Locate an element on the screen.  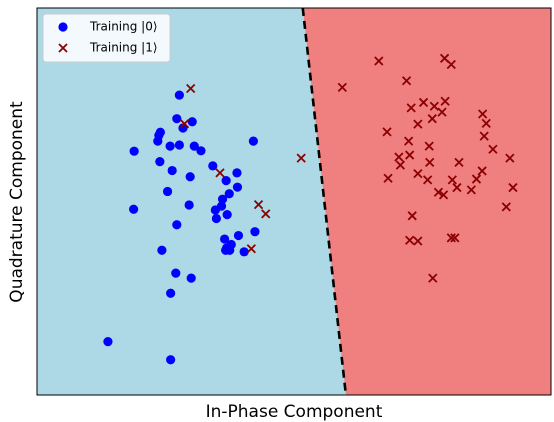
x-axis-label: In-Phase Component is located at coordinates (294, 412).